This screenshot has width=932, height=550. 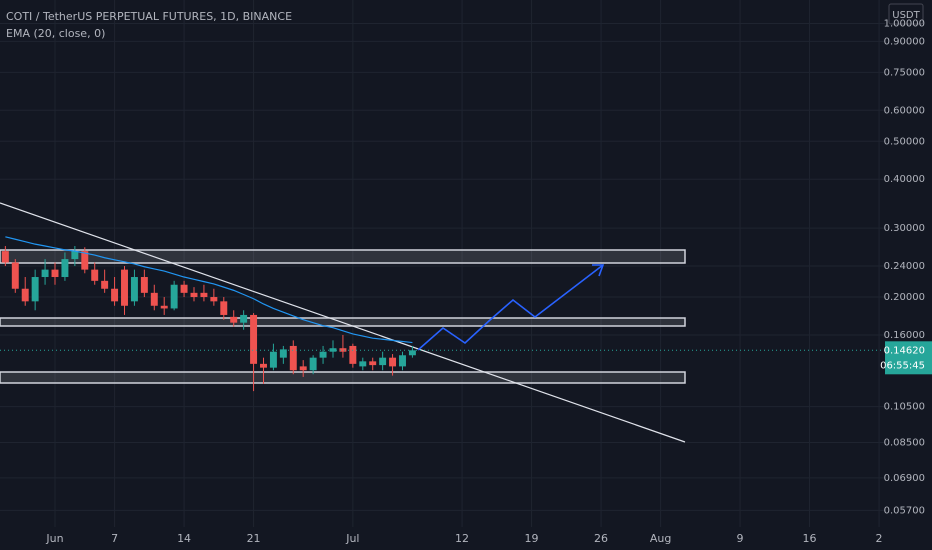 I want to click on y-tick-label: 0.20000, so click(x=904, y=297).